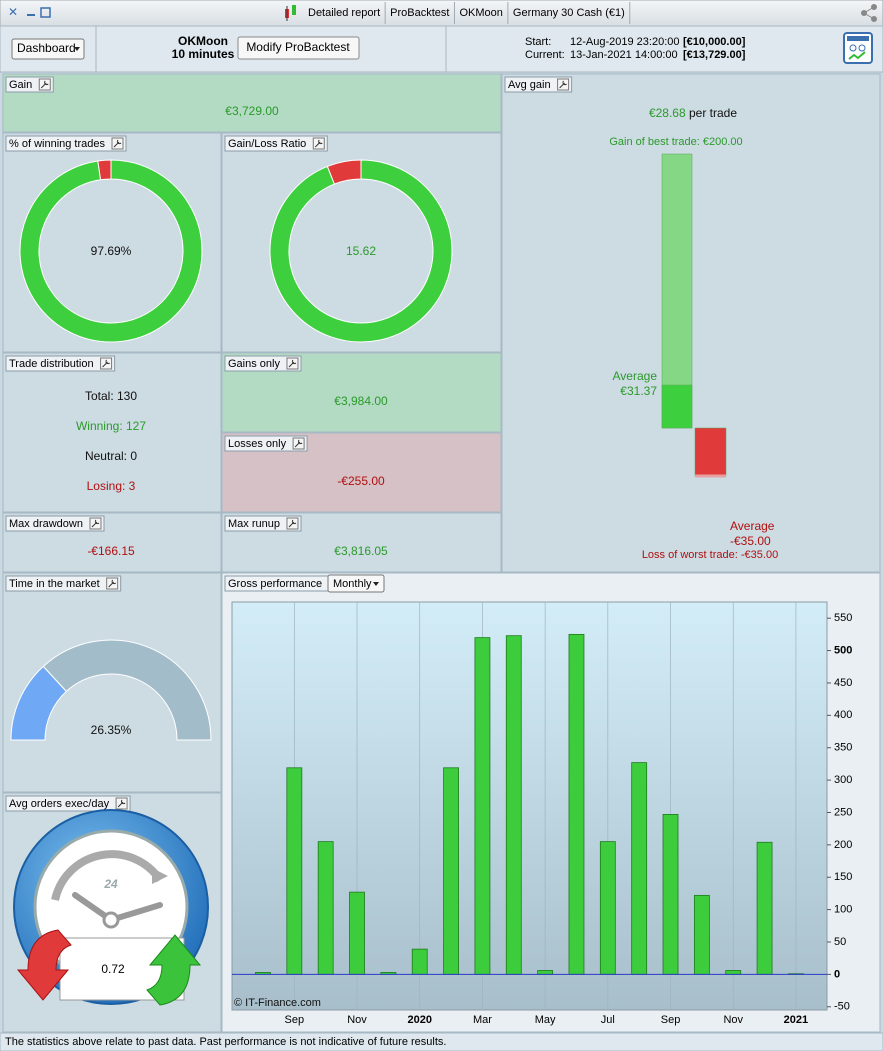  I want to click on period-label: Monthly, so click(352, 584).